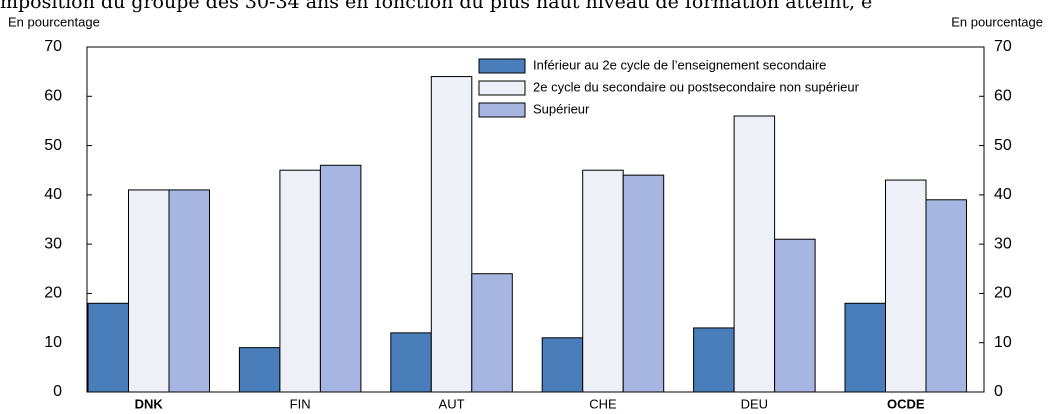 The image size is (1051, 414). Describe the element at coordinates (57, 391) in the screenshot. I see `y-tick-label: 0` at that location.